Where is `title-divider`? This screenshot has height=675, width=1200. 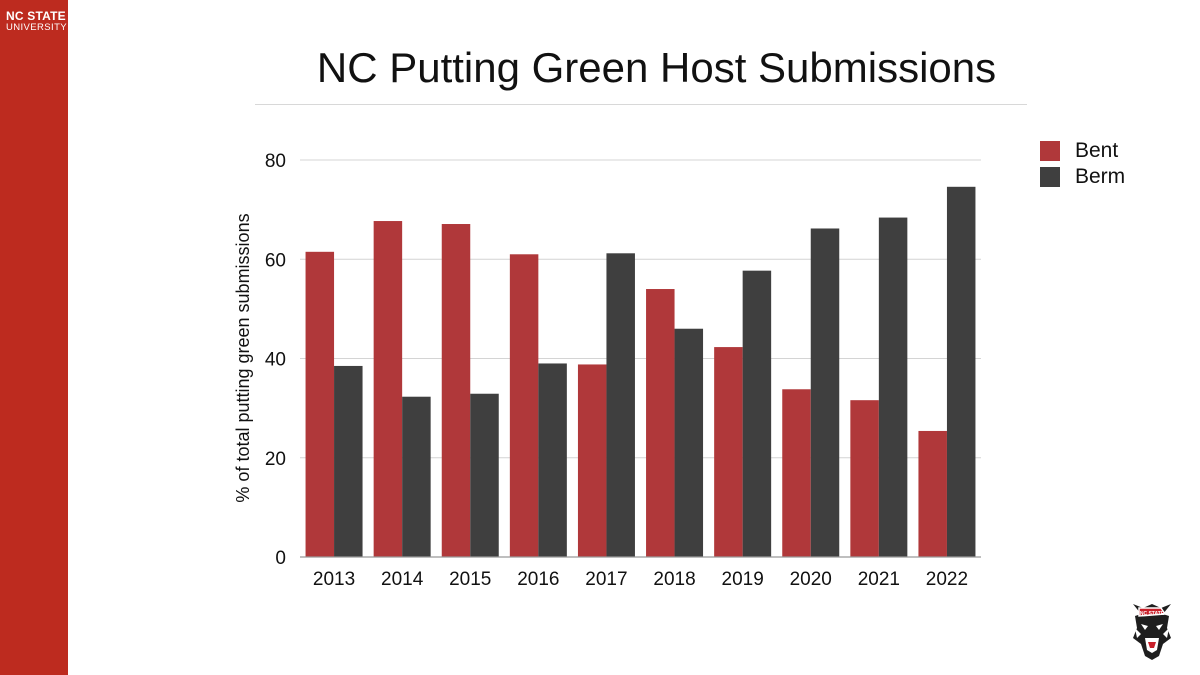 title-divider is located at coordinates (641, 104).